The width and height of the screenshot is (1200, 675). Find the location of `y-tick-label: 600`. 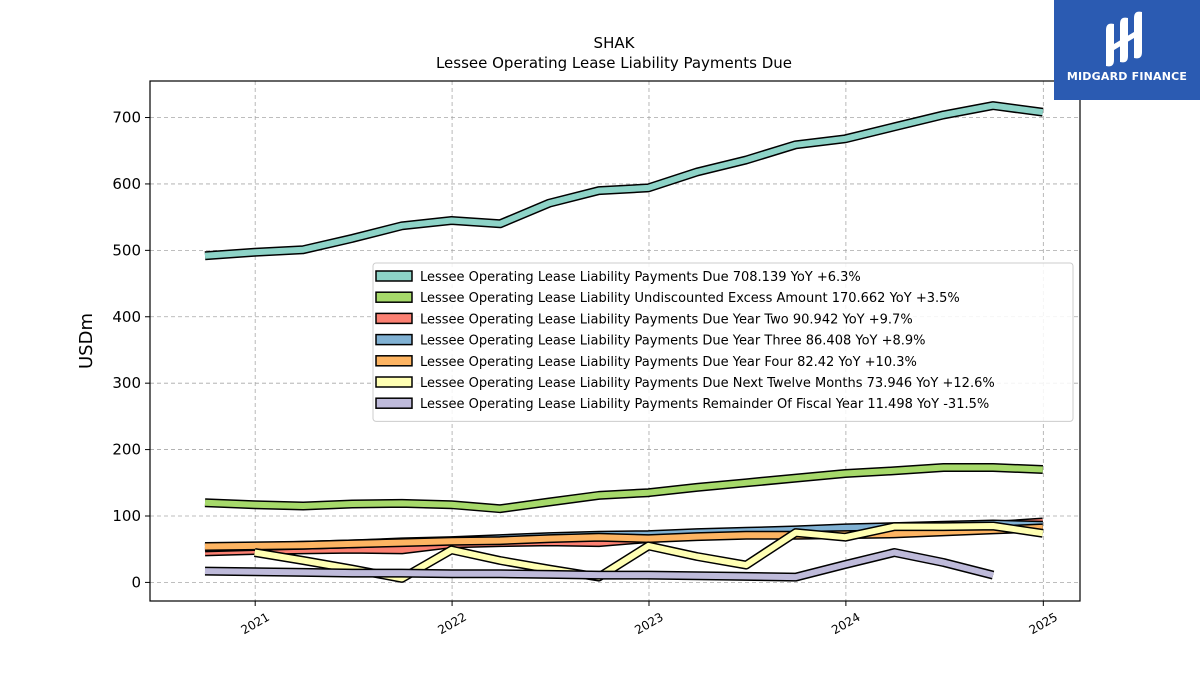

y-tick-label: 600 is located at coordinates (126, 184).